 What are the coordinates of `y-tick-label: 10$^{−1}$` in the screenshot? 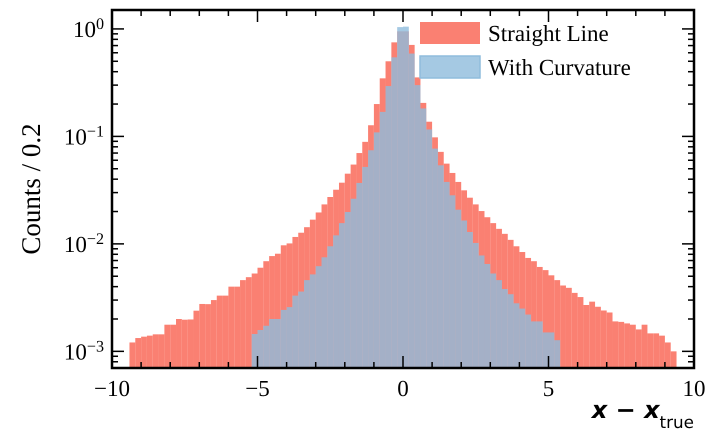 It's located at (84, 136).